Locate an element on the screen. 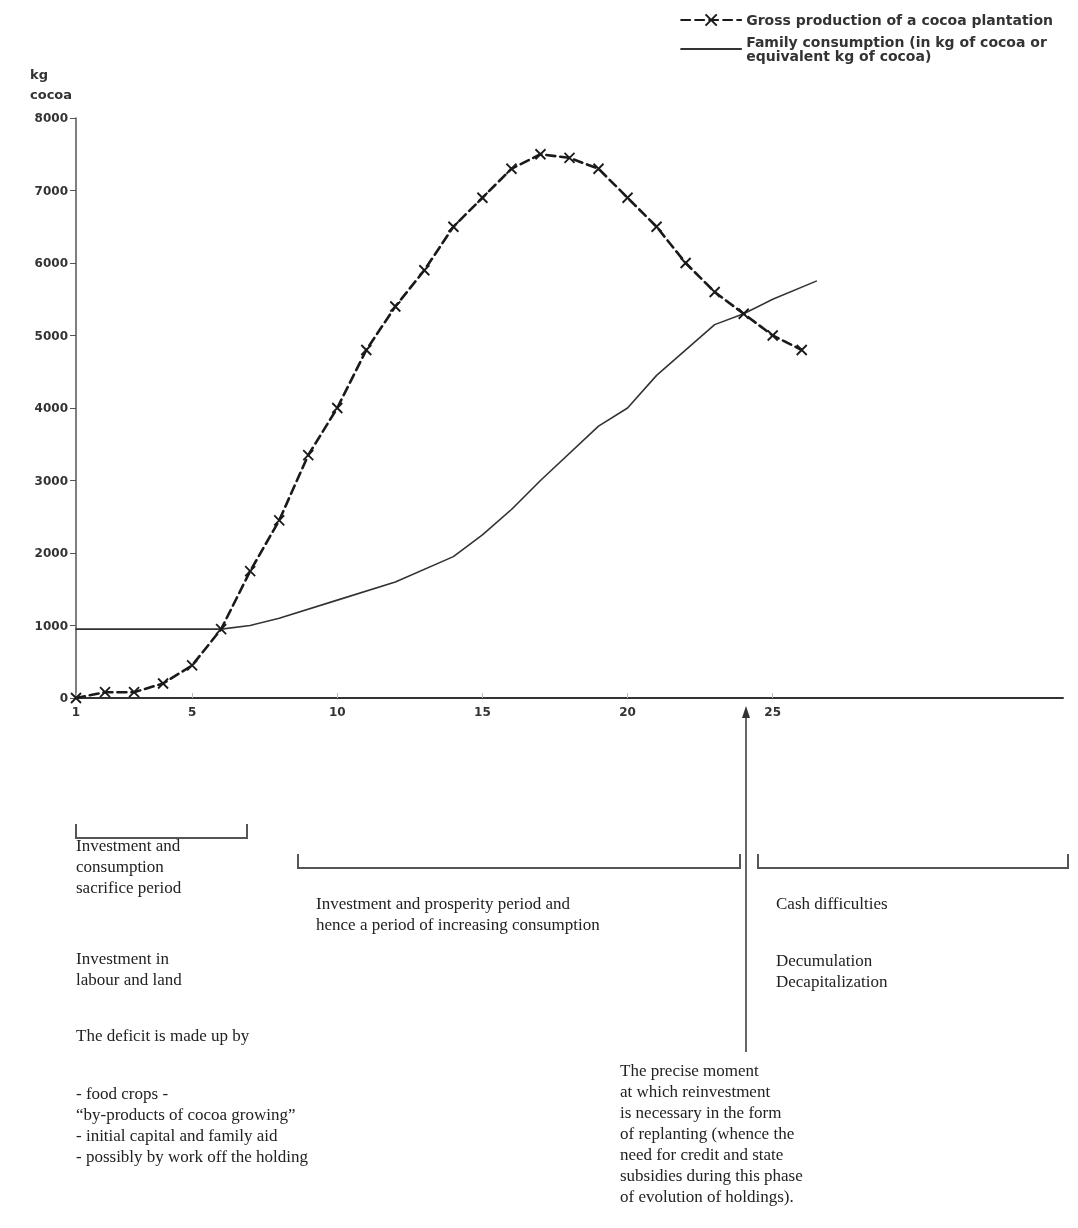 The image size is (1078, 1228). y-axis-title: kg cocoa is located at coordinates (51, 84).